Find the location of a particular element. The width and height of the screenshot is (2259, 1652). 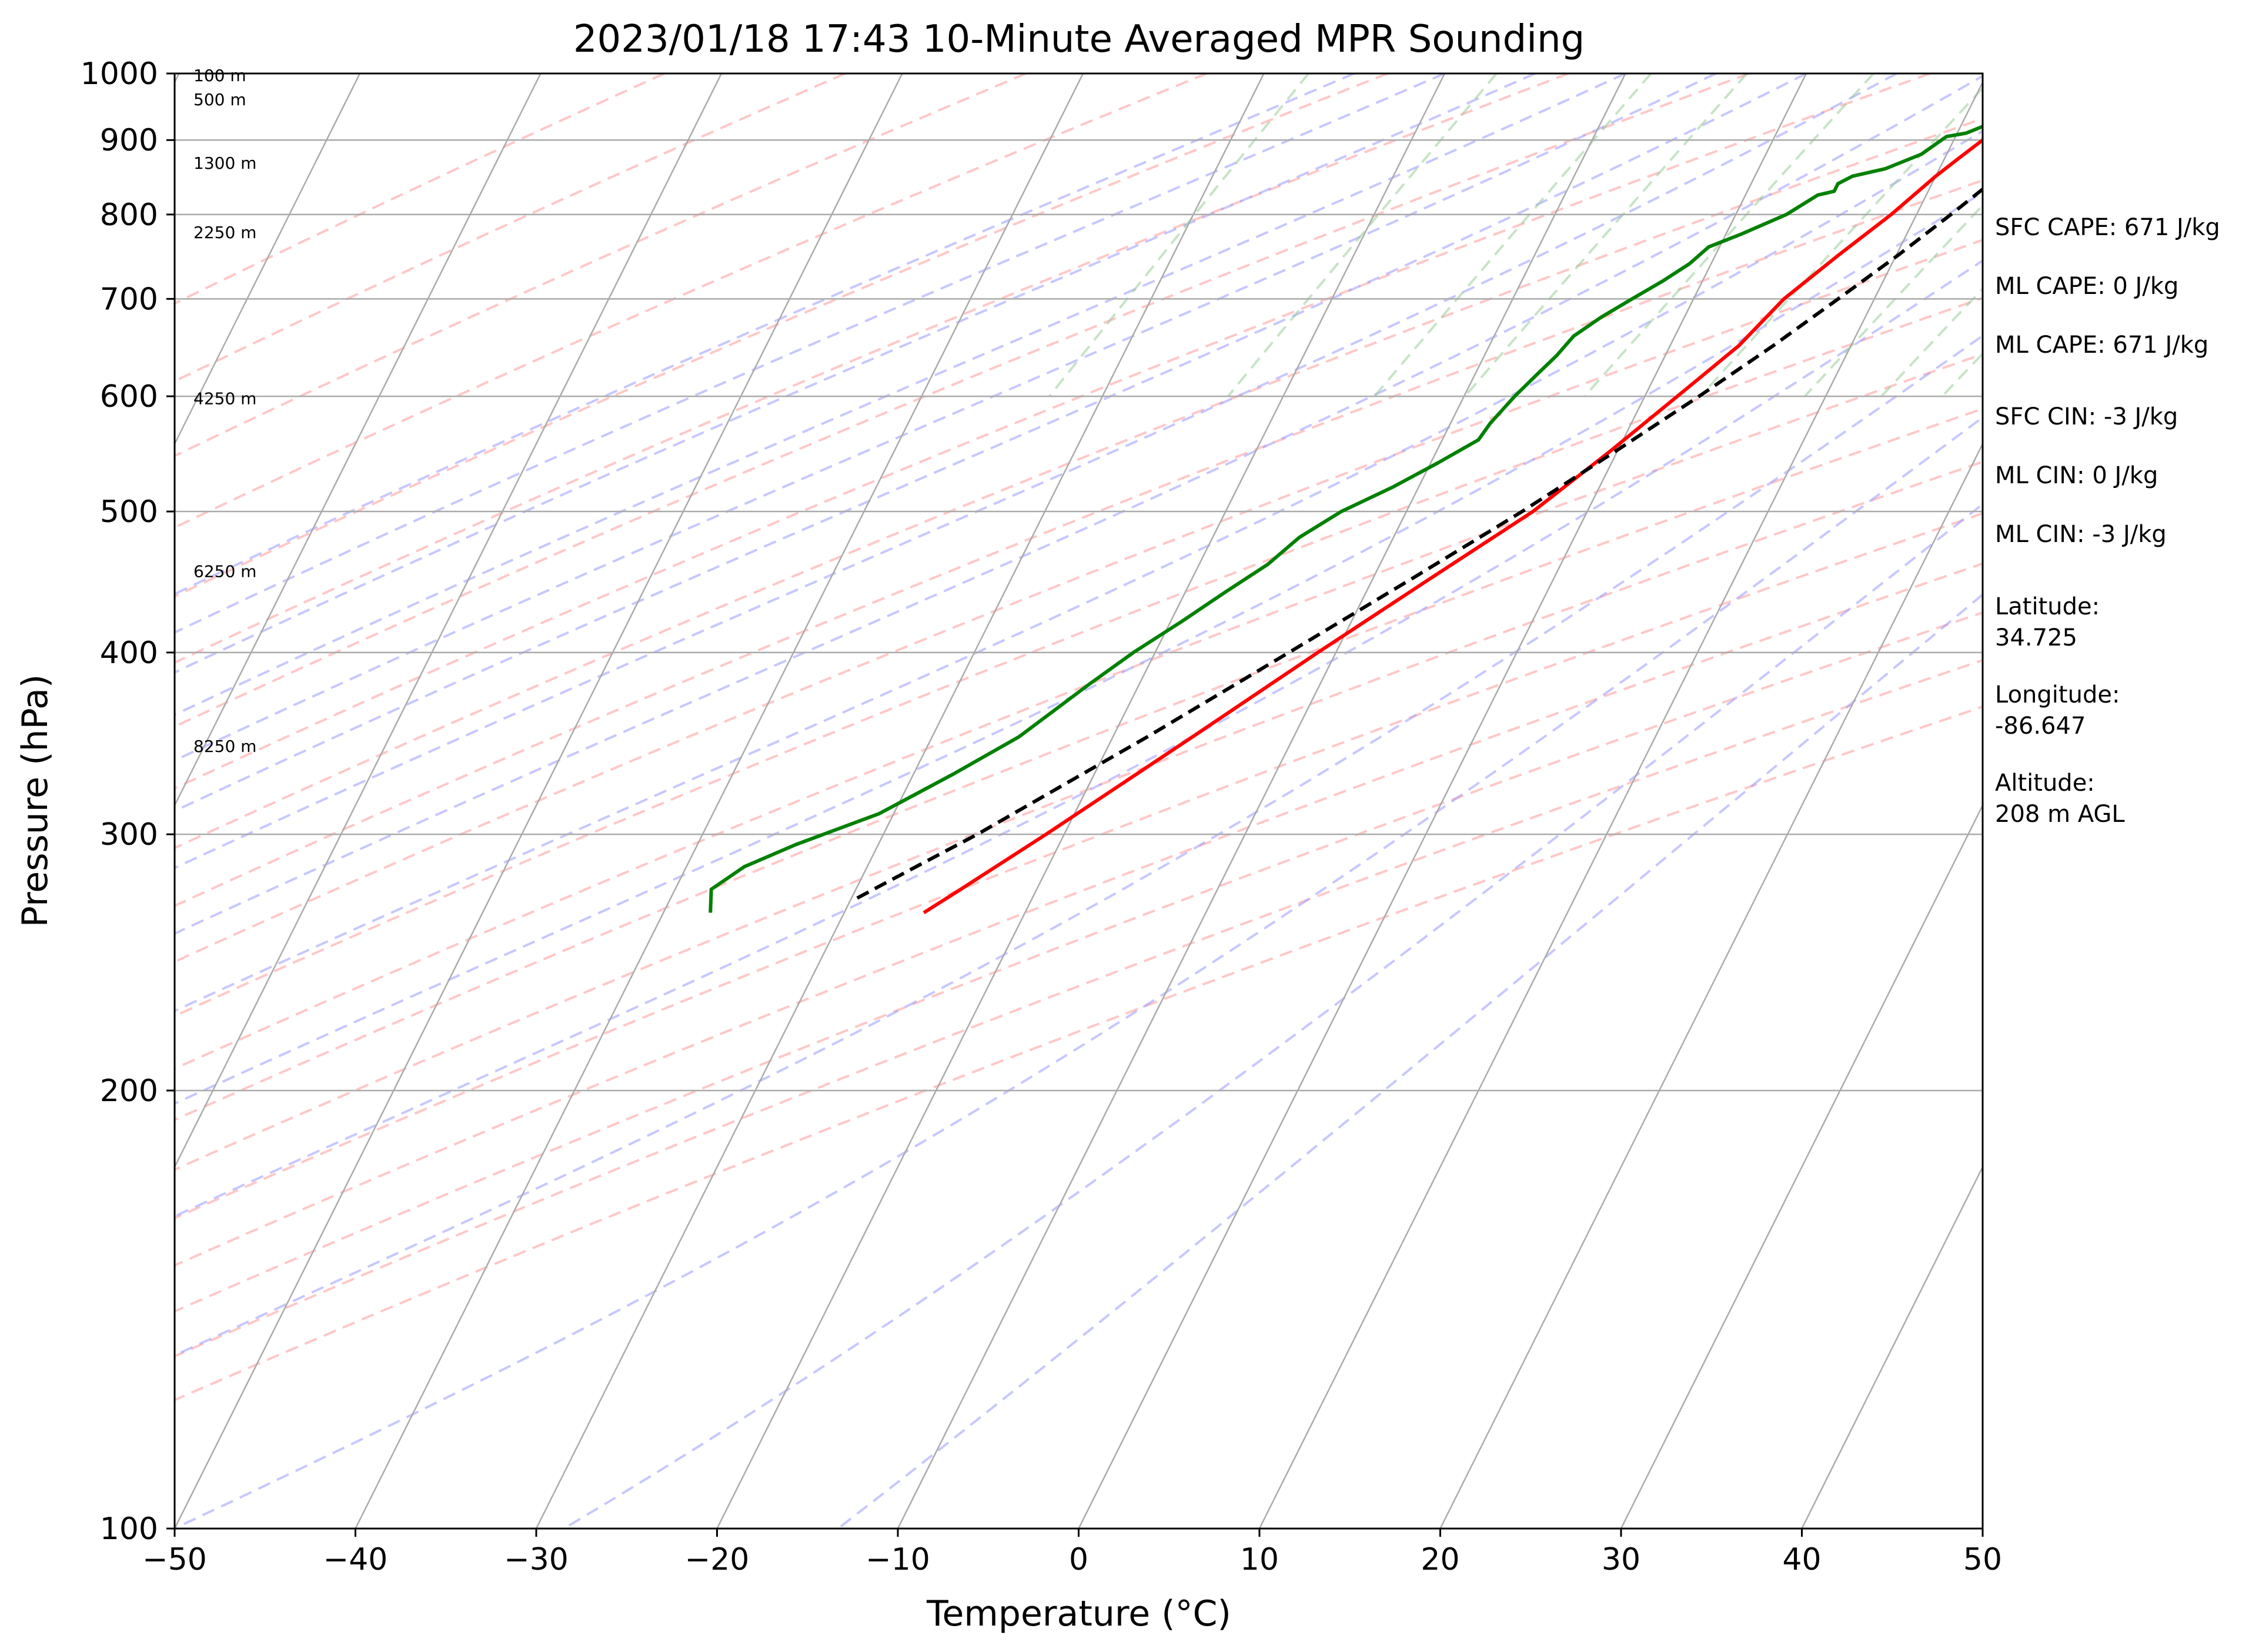

x-tick-label: −20 is located at coordinates (717, 1560).